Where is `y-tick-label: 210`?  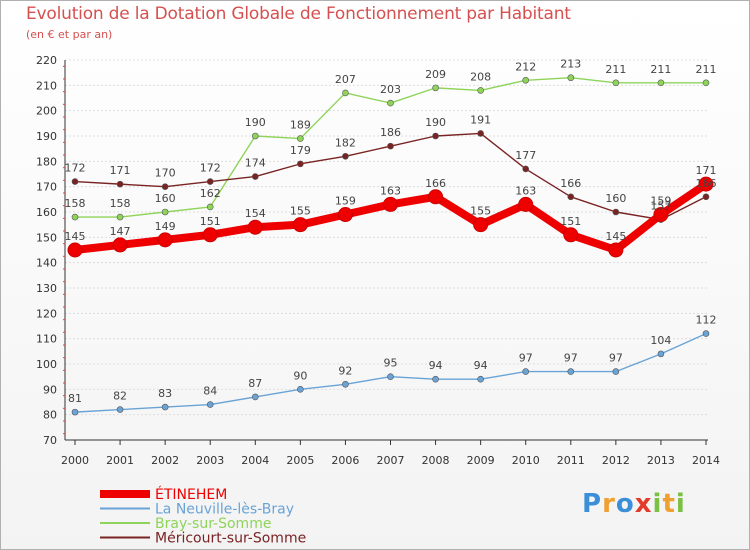 y-tick-label: 210 is located at coordinates (46, 85).